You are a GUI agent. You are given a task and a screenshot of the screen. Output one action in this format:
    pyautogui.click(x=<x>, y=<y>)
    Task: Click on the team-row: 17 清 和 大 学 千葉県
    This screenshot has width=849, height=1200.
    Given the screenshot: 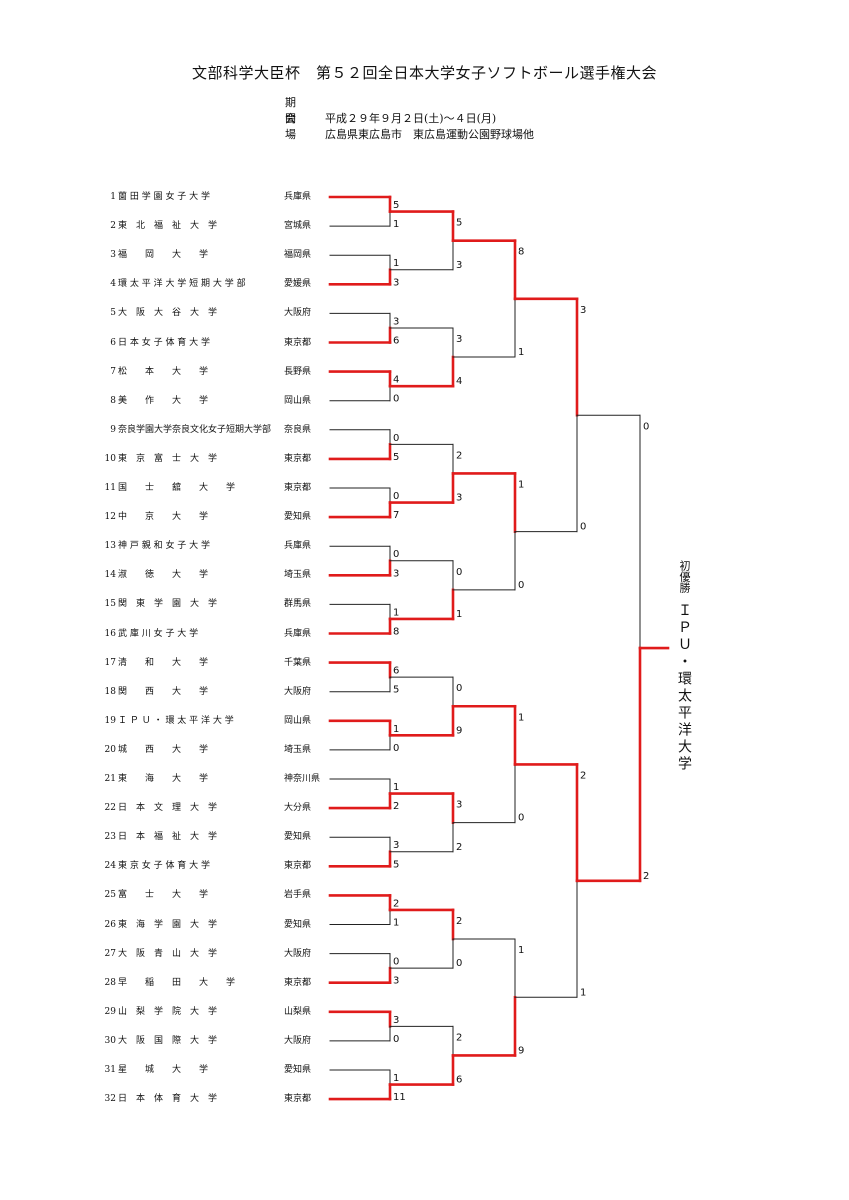 What is the action you would take?
    pyautogui.click(x=265, y=663)
    